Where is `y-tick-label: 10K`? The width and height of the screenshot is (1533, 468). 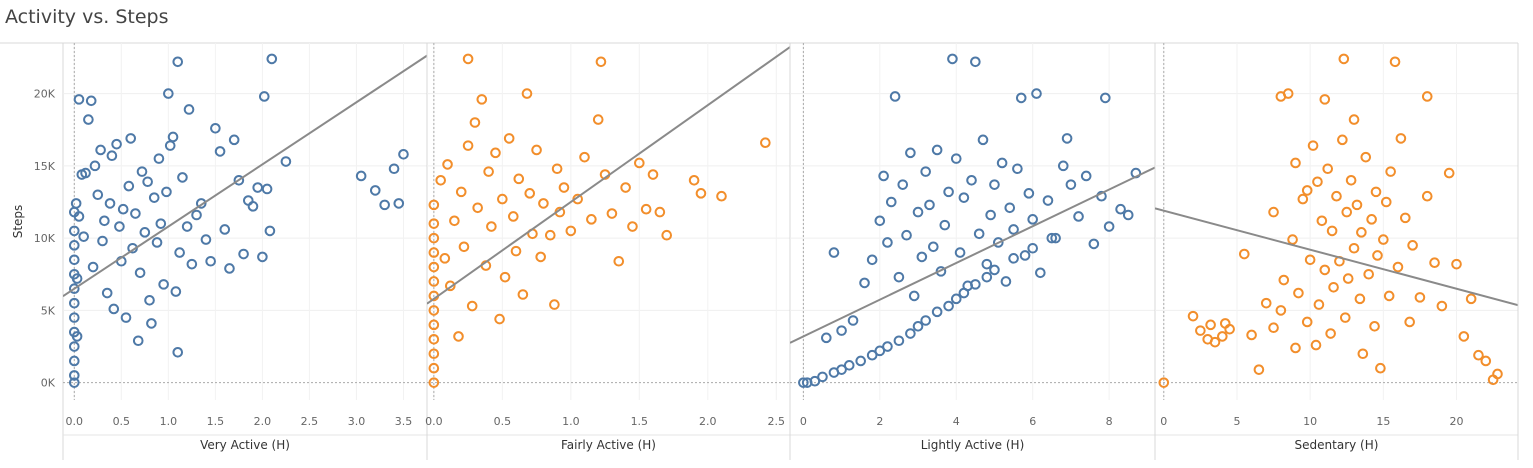
y-tick-label: 10K is located at coordinates (45, 238).